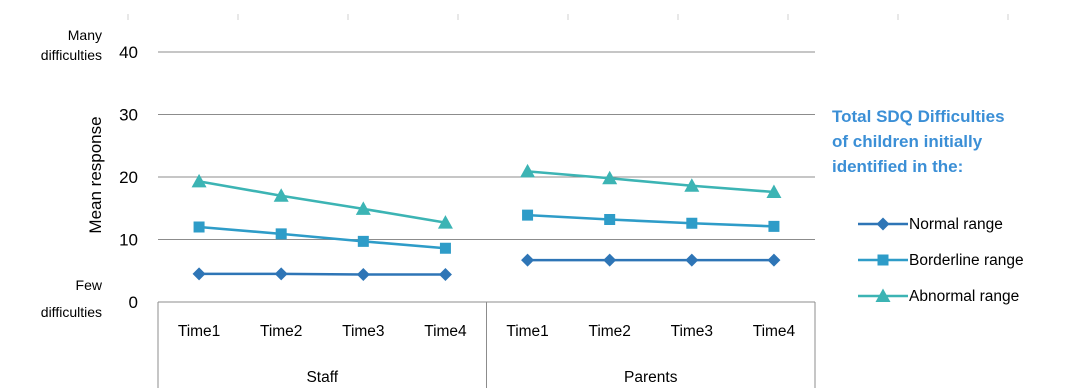  Describe the element at coordinates (95, 174) in the screenshot. I see `y-axis-title: Mean response` at that location.